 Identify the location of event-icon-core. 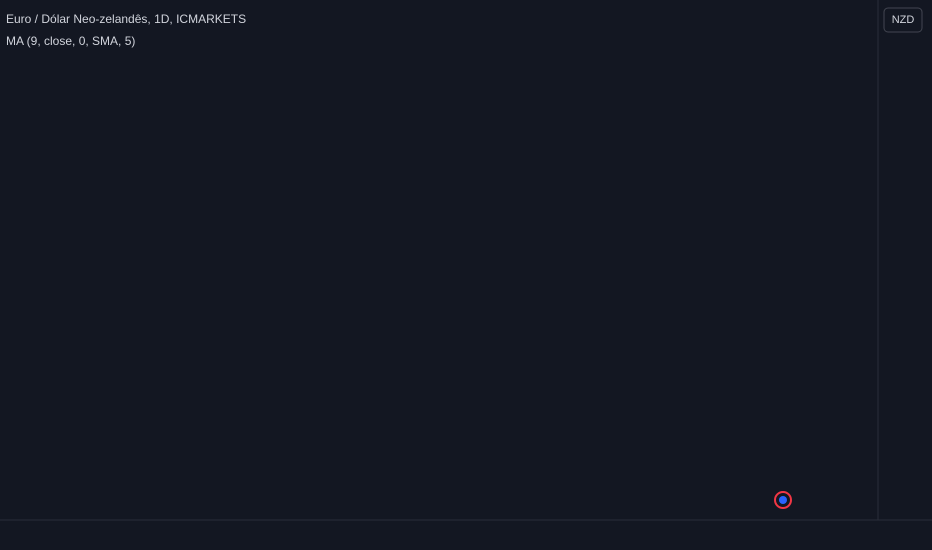
(783, 500).